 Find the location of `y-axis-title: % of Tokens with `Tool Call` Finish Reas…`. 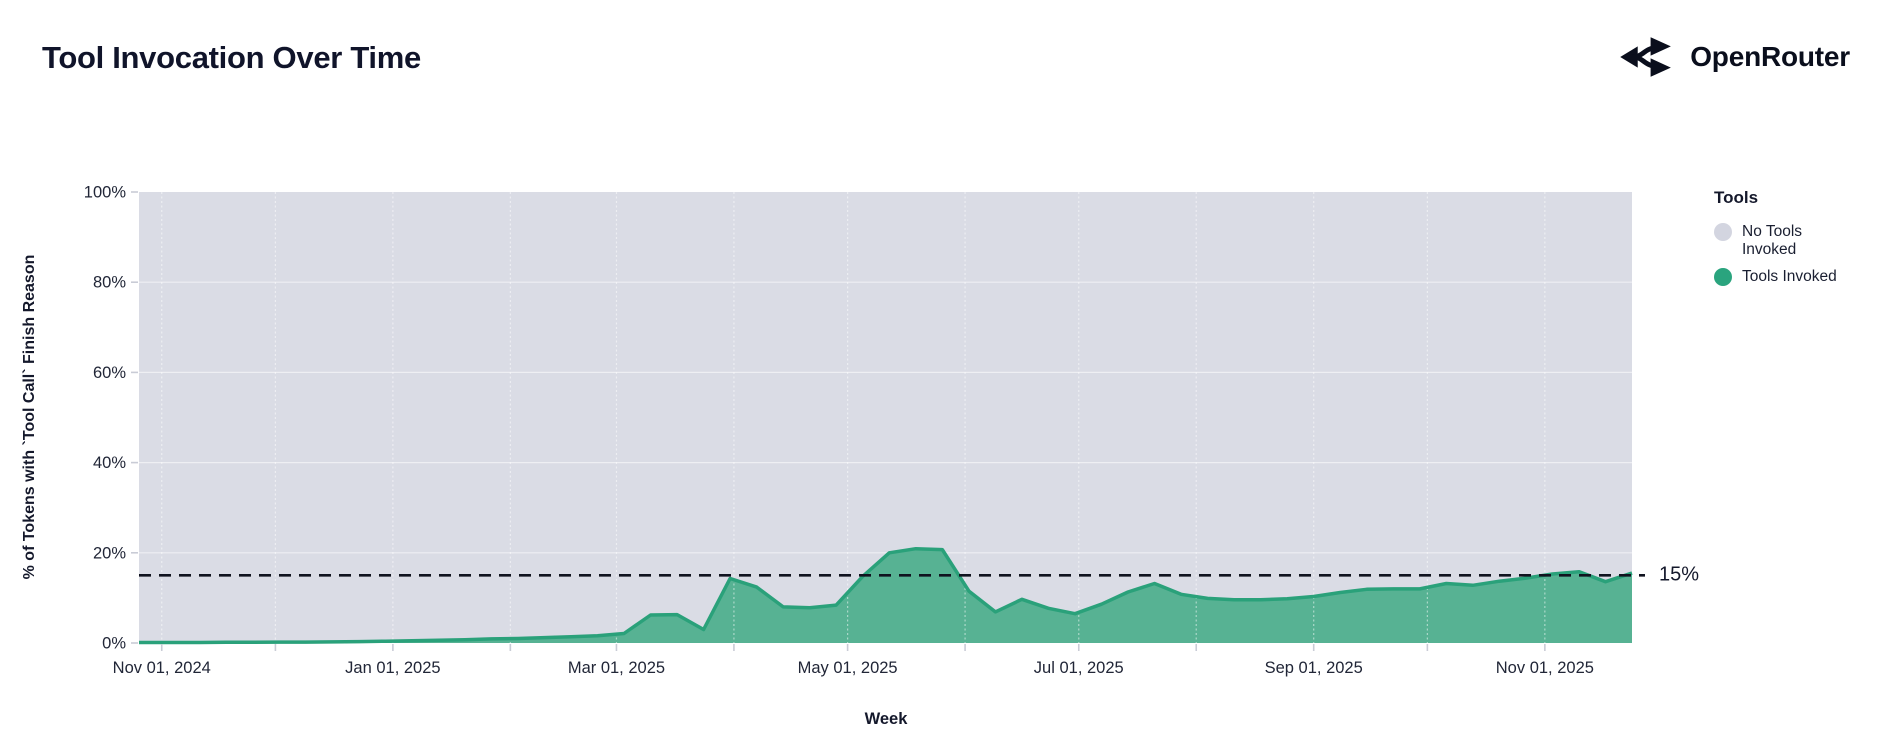

y-axis-title: % of Tokens with `Tool Call` Finish Reas… is located at coordinates (29, 417).